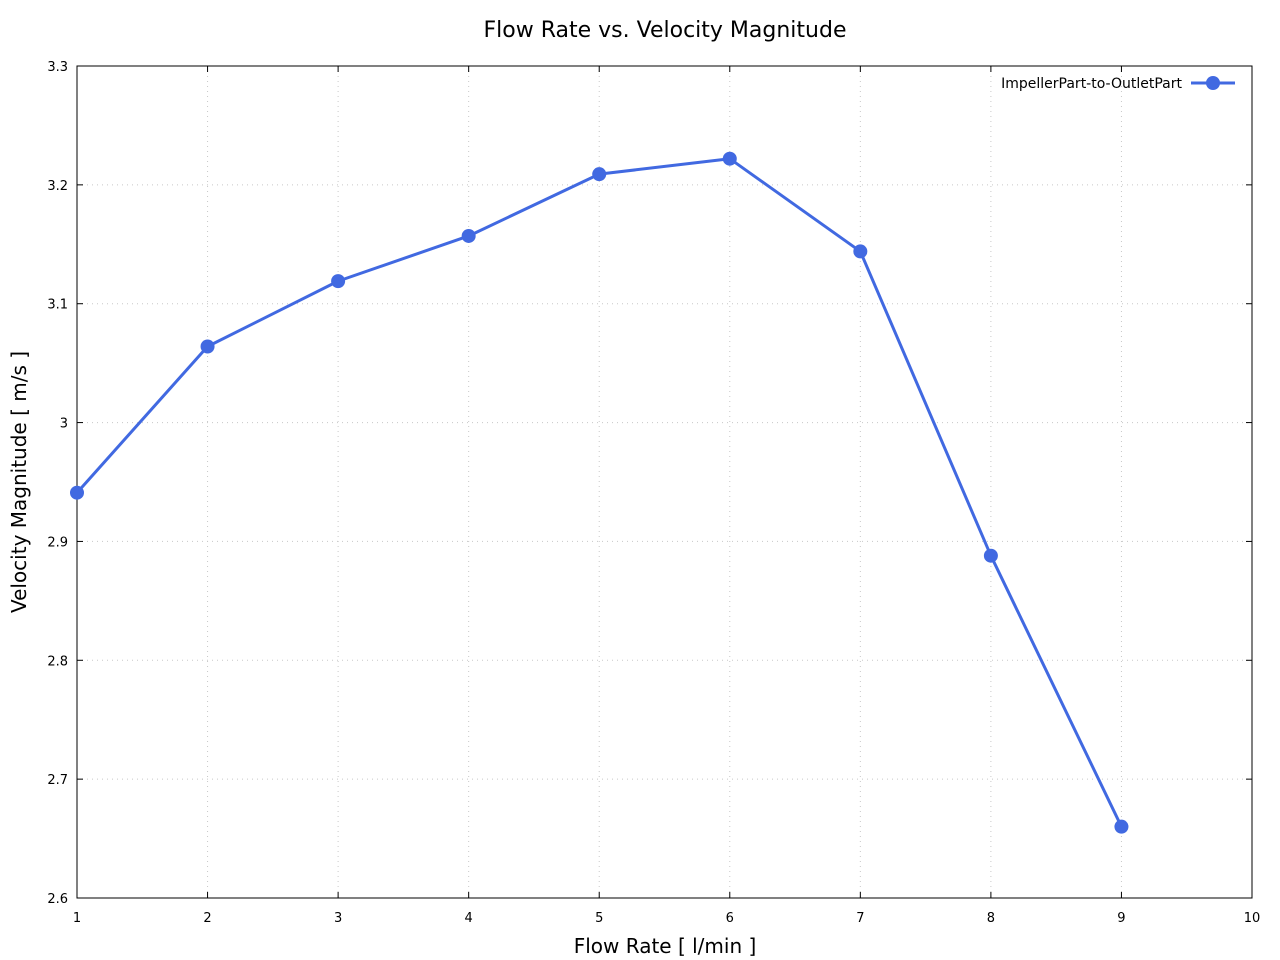  What do you see at coordinates (57, 67) in the screenshot?
I see `y-tick-label: 3.3` at bounding box center [57, 67].